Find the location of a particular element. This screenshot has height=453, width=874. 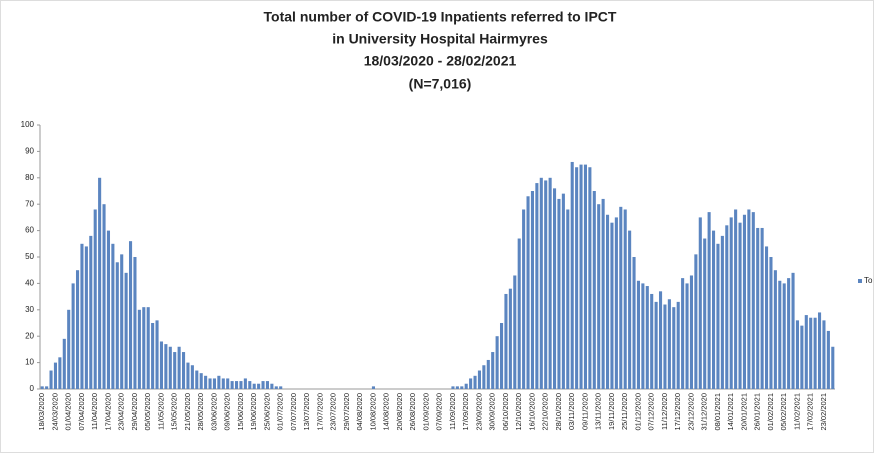

x-tick-label: 18/03/2020 is located at coordinates (41, 412).